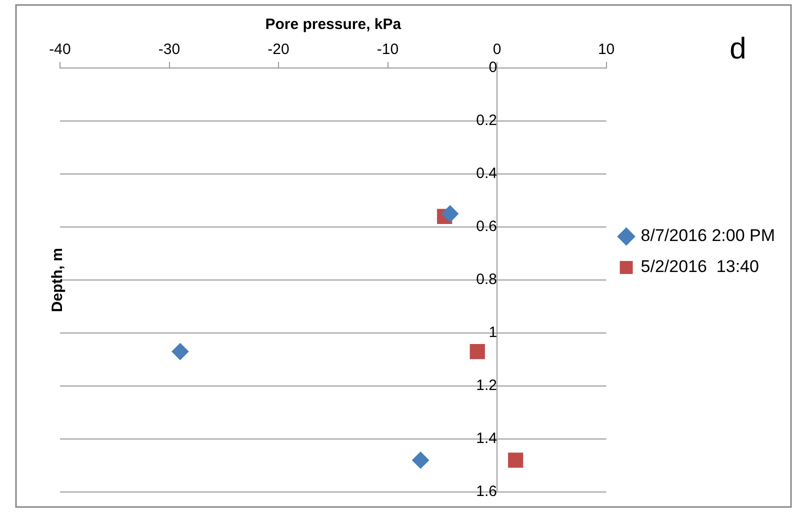 The height and width of the screenshot is (512, 795). I want to click on y-tick-label: 1.4, so click(487, 439).